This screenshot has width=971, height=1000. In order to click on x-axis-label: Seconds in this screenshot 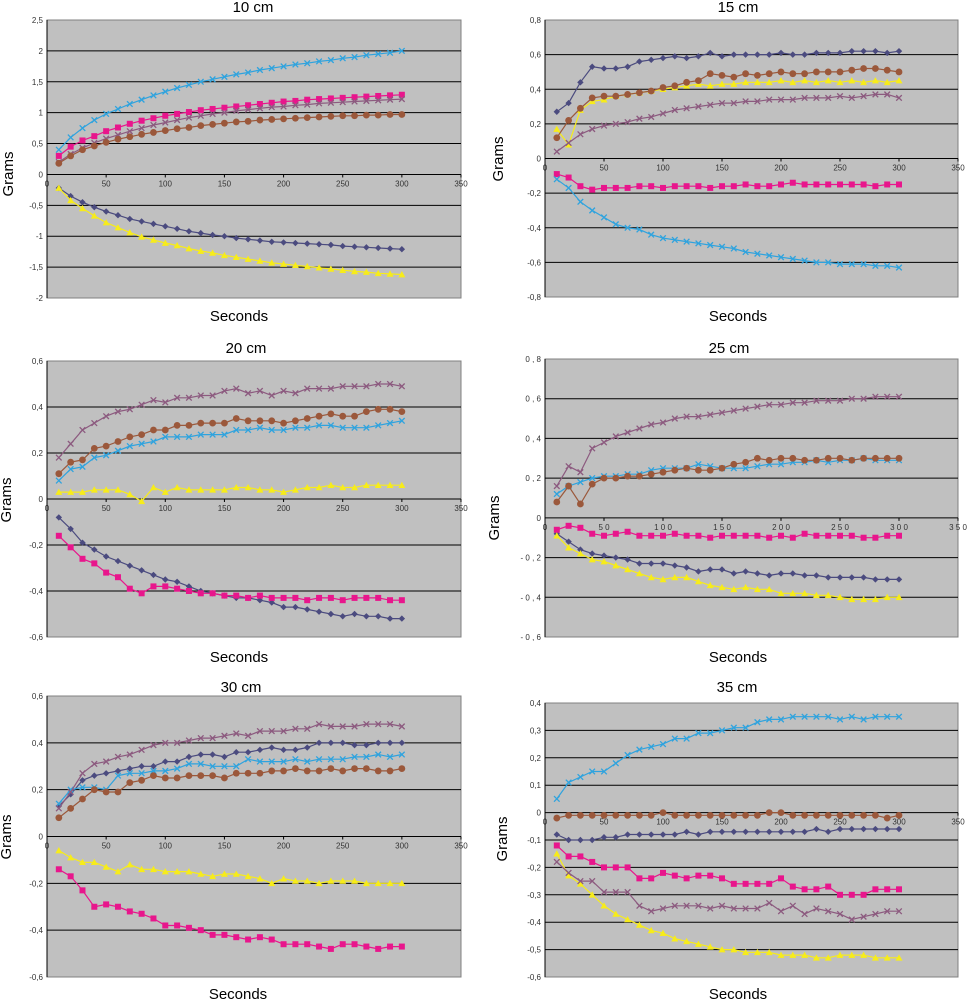, I will do `click(239, 657)`.